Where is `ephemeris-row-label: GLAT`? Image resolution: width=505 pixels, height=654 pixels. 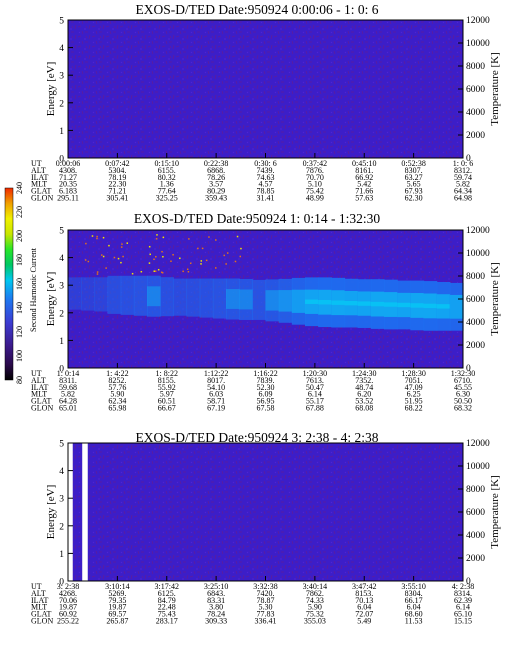 ephemeris-row-label: GLAT is located at coordinates (41, 614).